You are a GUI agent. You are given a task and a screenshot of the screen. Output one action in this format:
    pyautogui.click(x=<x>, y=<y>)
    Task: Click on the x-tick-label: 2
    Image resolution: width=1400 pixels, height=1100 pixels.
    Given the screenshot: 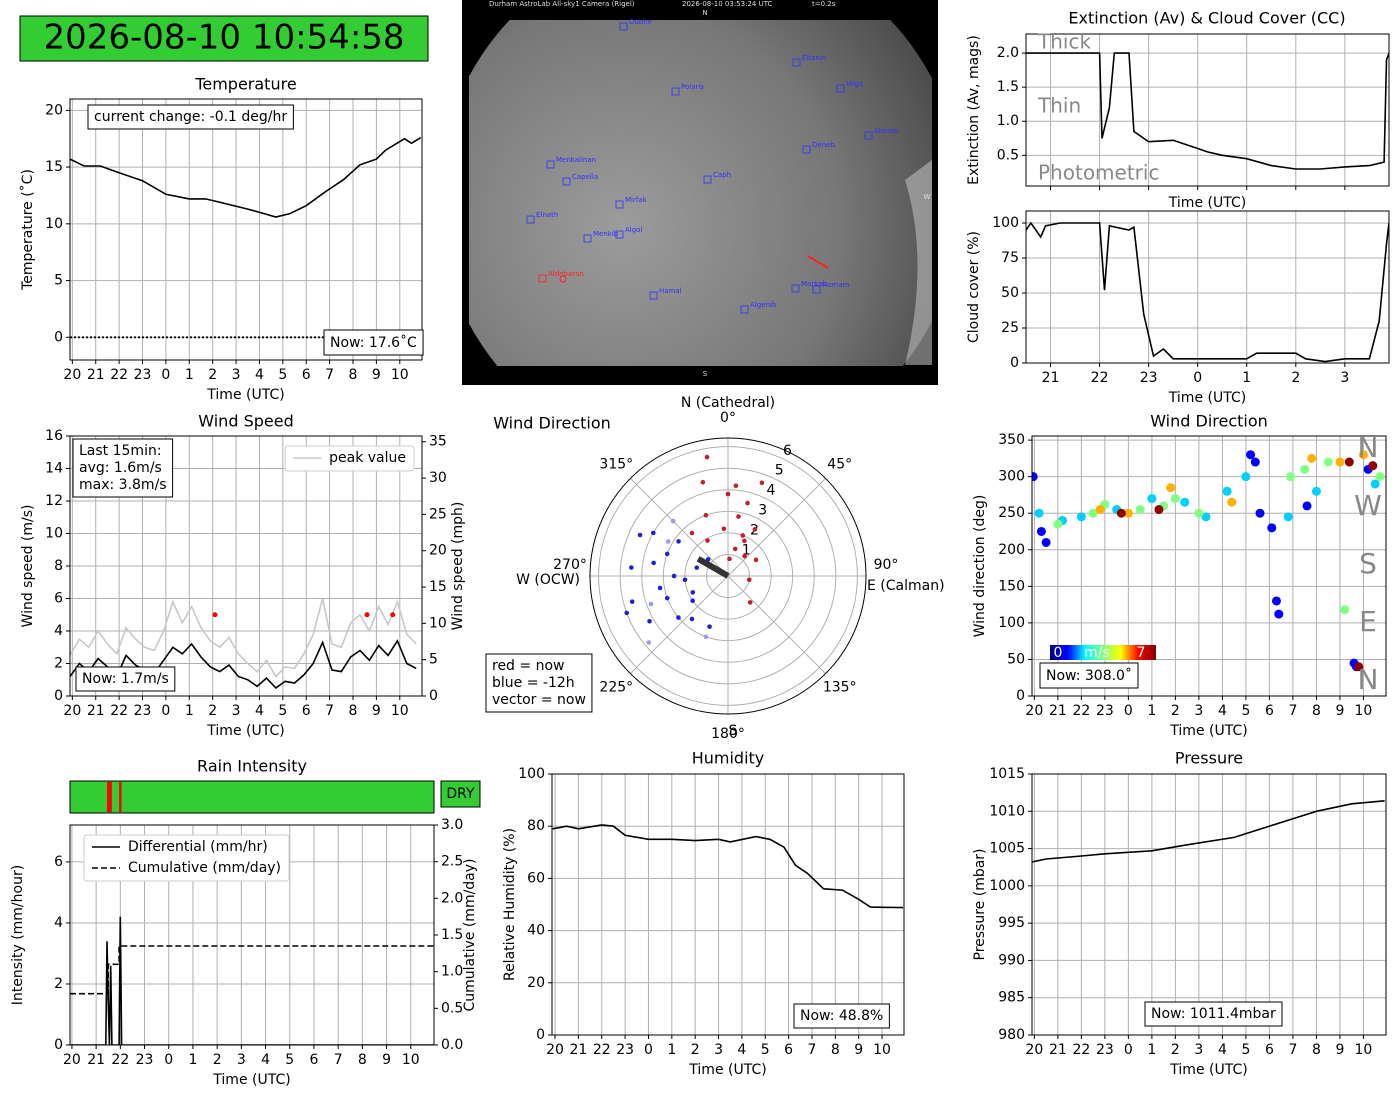 What is the action you would take?
    pyautogui.click(x=1175, y=711)
    